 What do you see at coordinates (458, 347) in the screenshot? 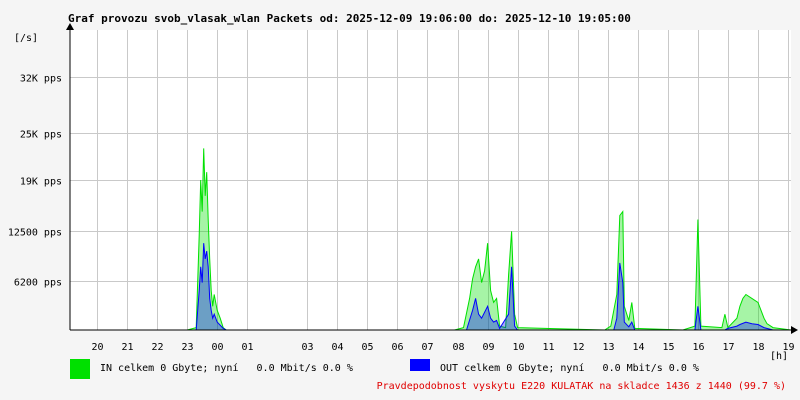
I see `x-tick-label: 08` at bounding box center [458, 347].